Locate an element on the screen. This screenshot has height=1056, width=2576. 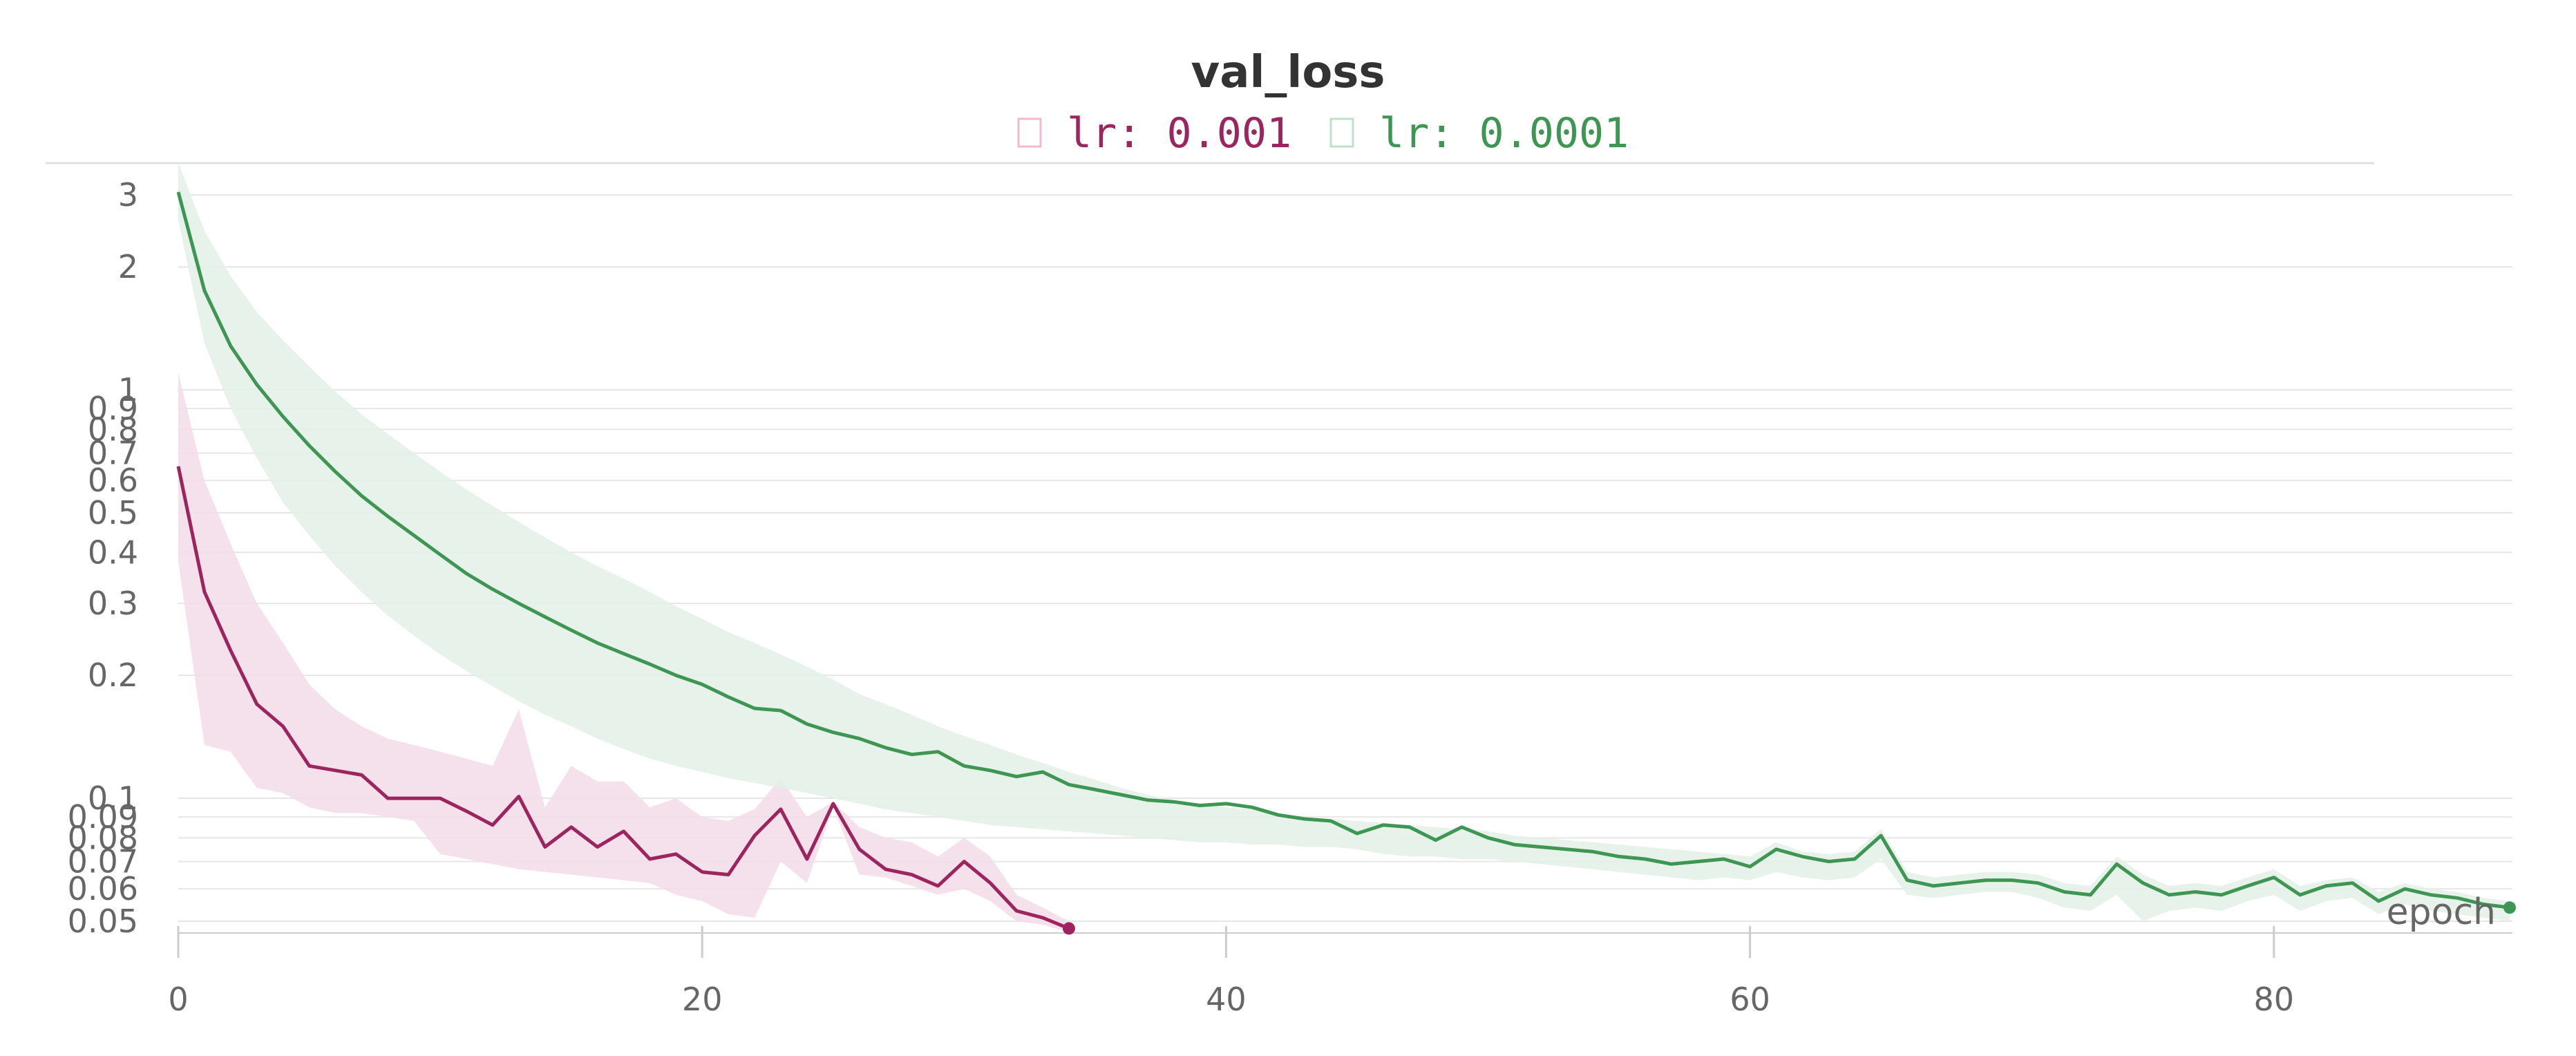
y-tick-label: 0.4 is located at coordinates (113, 552).